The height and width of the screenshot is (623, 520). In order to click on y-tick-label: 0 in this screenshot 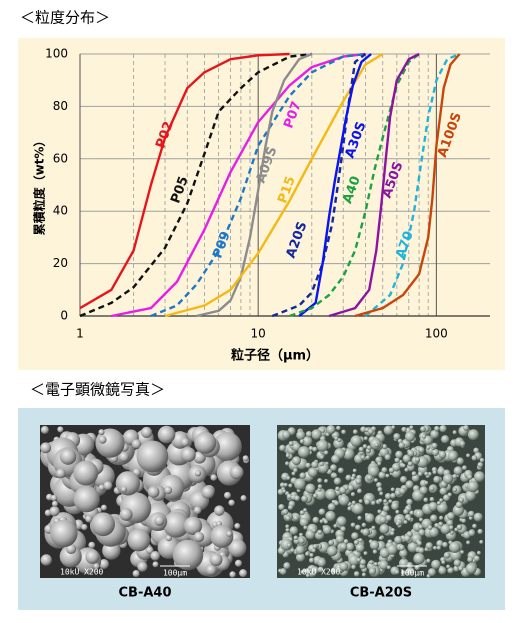, I will do `click(64, 316)`.